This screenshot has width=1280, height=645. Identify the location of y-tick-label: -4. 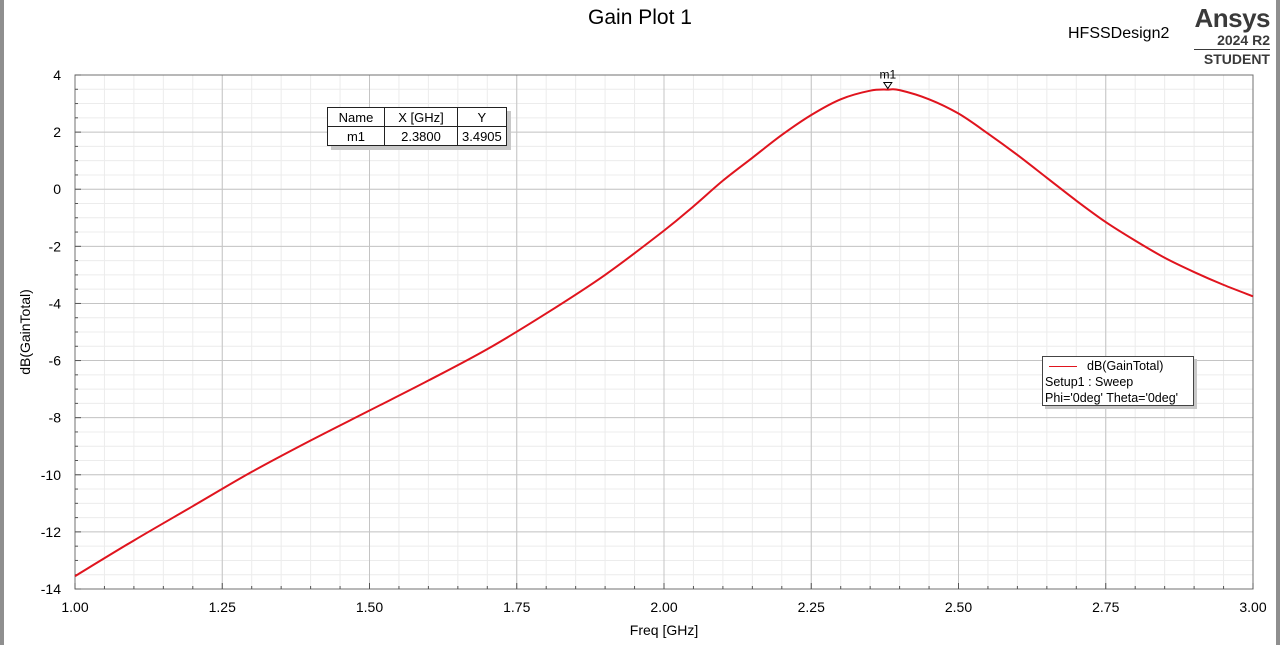
(55, 303).